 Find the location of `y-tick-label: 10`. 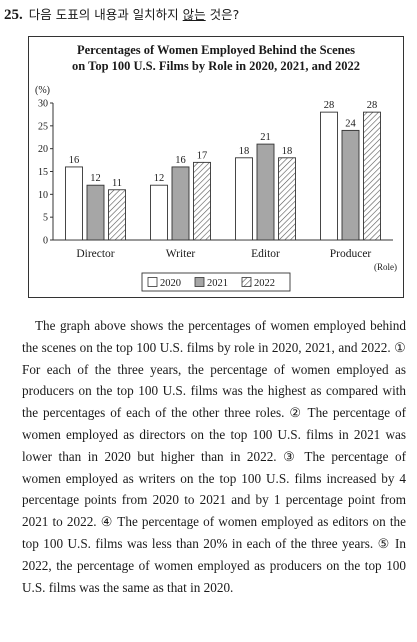

y-tick-label: 10 is located at coordinates (43, 195).